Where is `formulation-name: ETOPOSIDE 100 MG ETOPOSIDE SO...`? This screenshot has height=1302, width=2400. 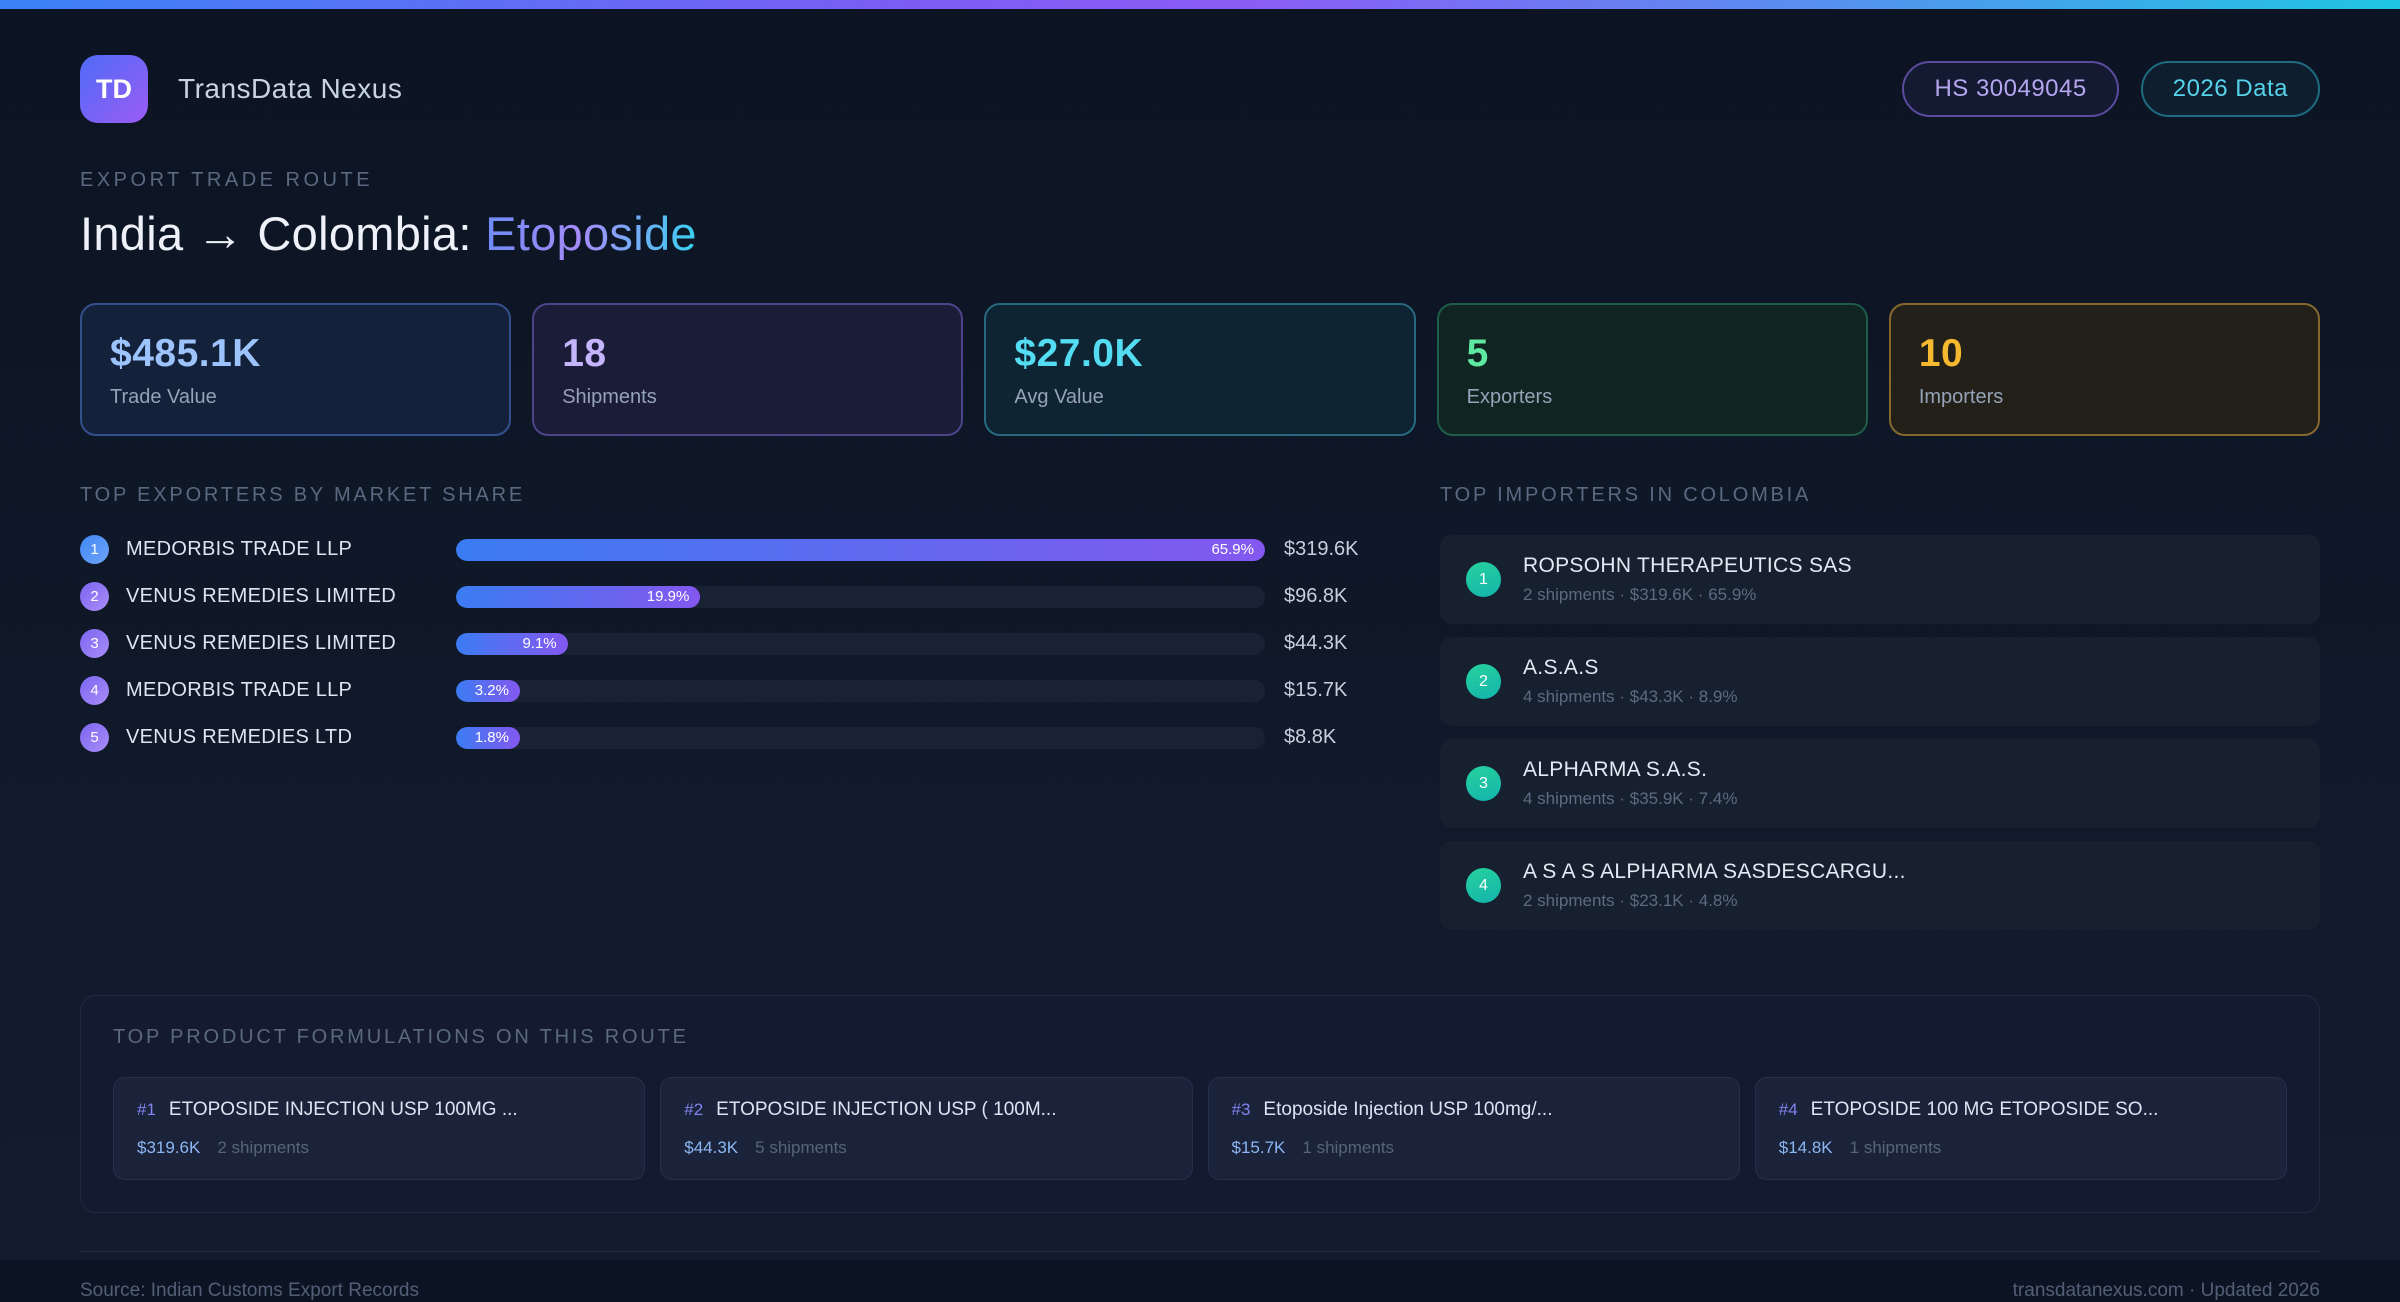 formulation-name: ETOPOSIDE 100 MG ETOPOSIDE SO... is located at coordinates (1984, 1109).